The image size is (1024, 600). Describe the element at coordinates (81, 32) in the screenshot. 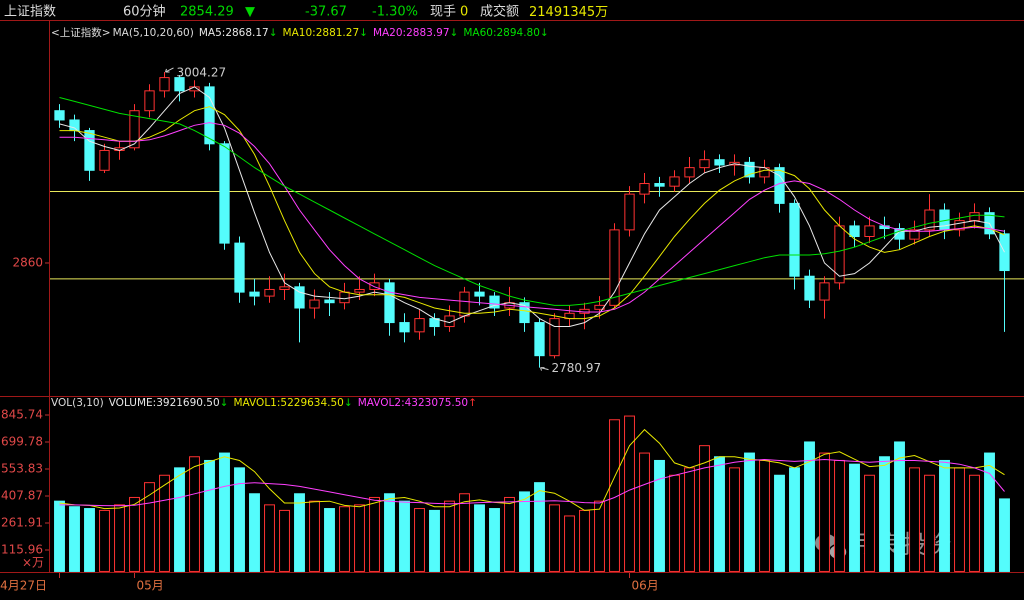

I see `panel-title: <上证指数>` at that location.